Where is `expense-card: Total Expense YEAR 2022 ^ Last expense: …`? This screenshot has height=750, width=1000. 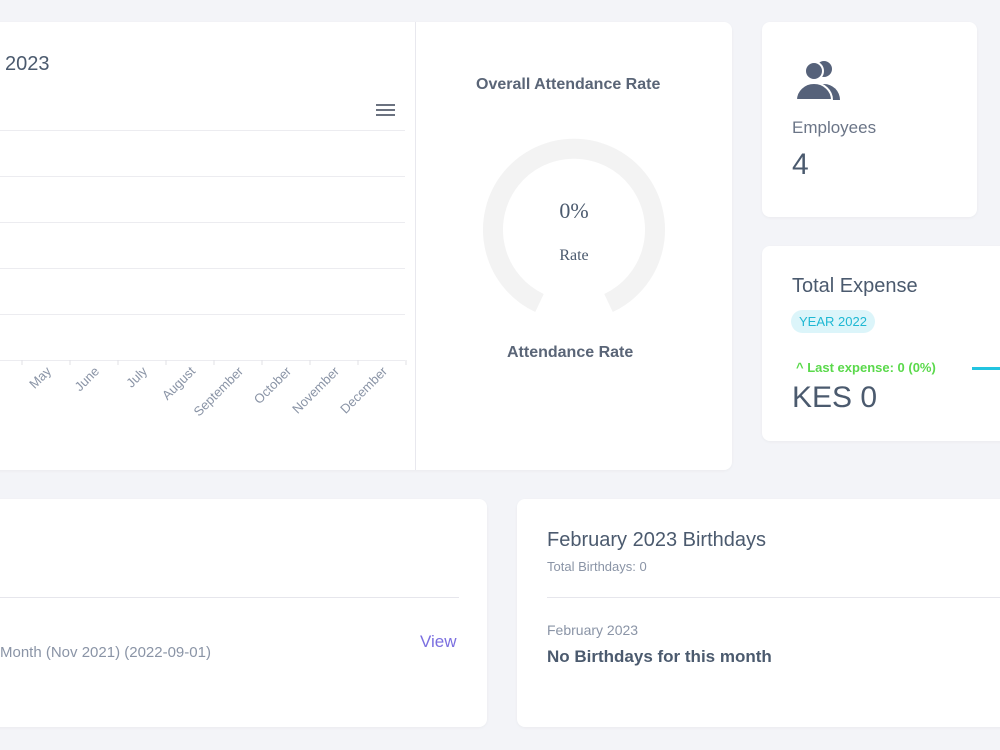
expense-card: Total Expense YEAR 2022 ^ Last expense: … is located at coordinates (881, 343).